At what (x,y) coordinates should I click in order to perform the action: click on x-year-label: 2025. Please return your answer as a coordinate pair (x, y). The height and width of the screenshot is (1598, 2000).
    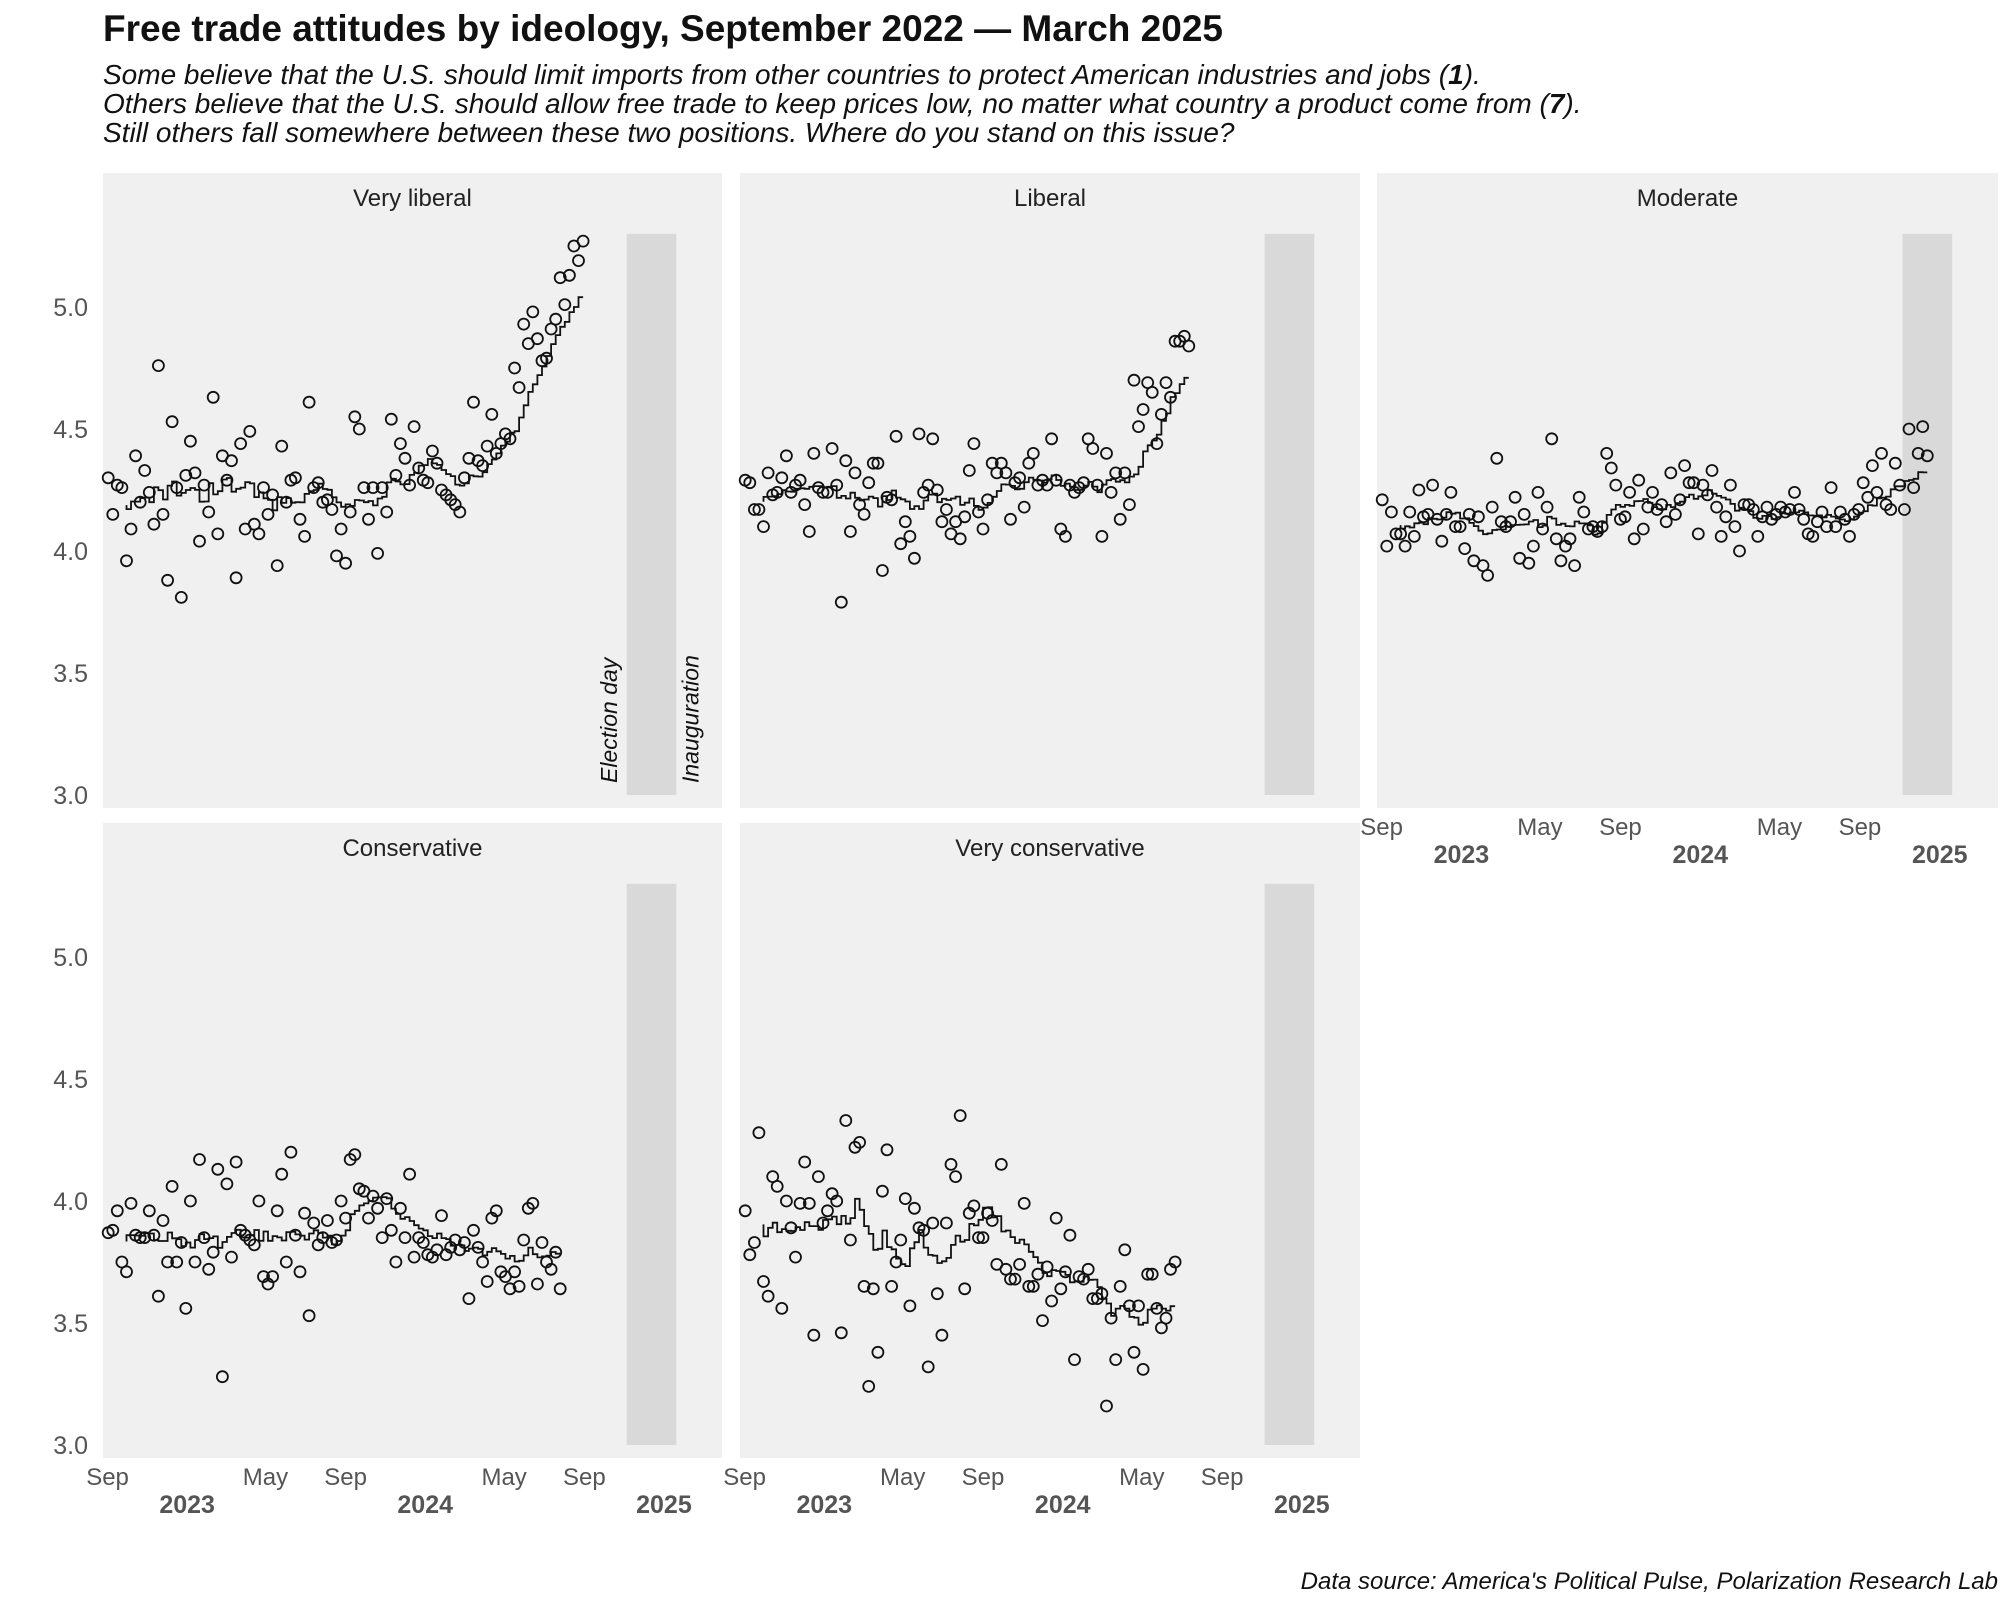
    Looking at the image, I should click on (1940, 855).